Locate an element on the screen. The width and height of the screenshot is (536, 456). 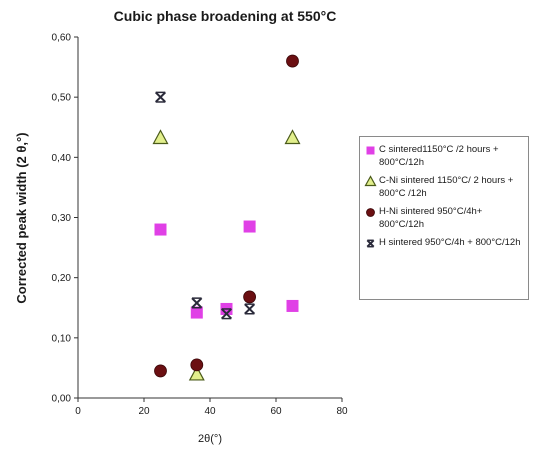
y-axis-label: Corrected peak width (2 θ,°) is located at coordinates (21, 217).